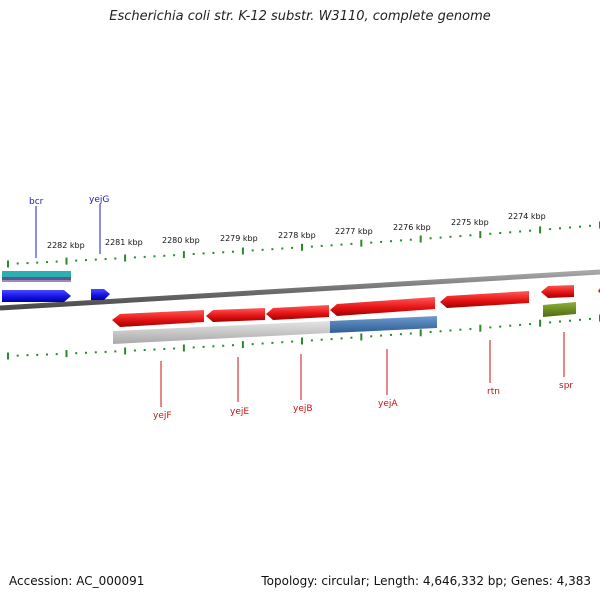 This screenshot has height=600, width=600. I want to click on gene-bcr, so click(36, 296).